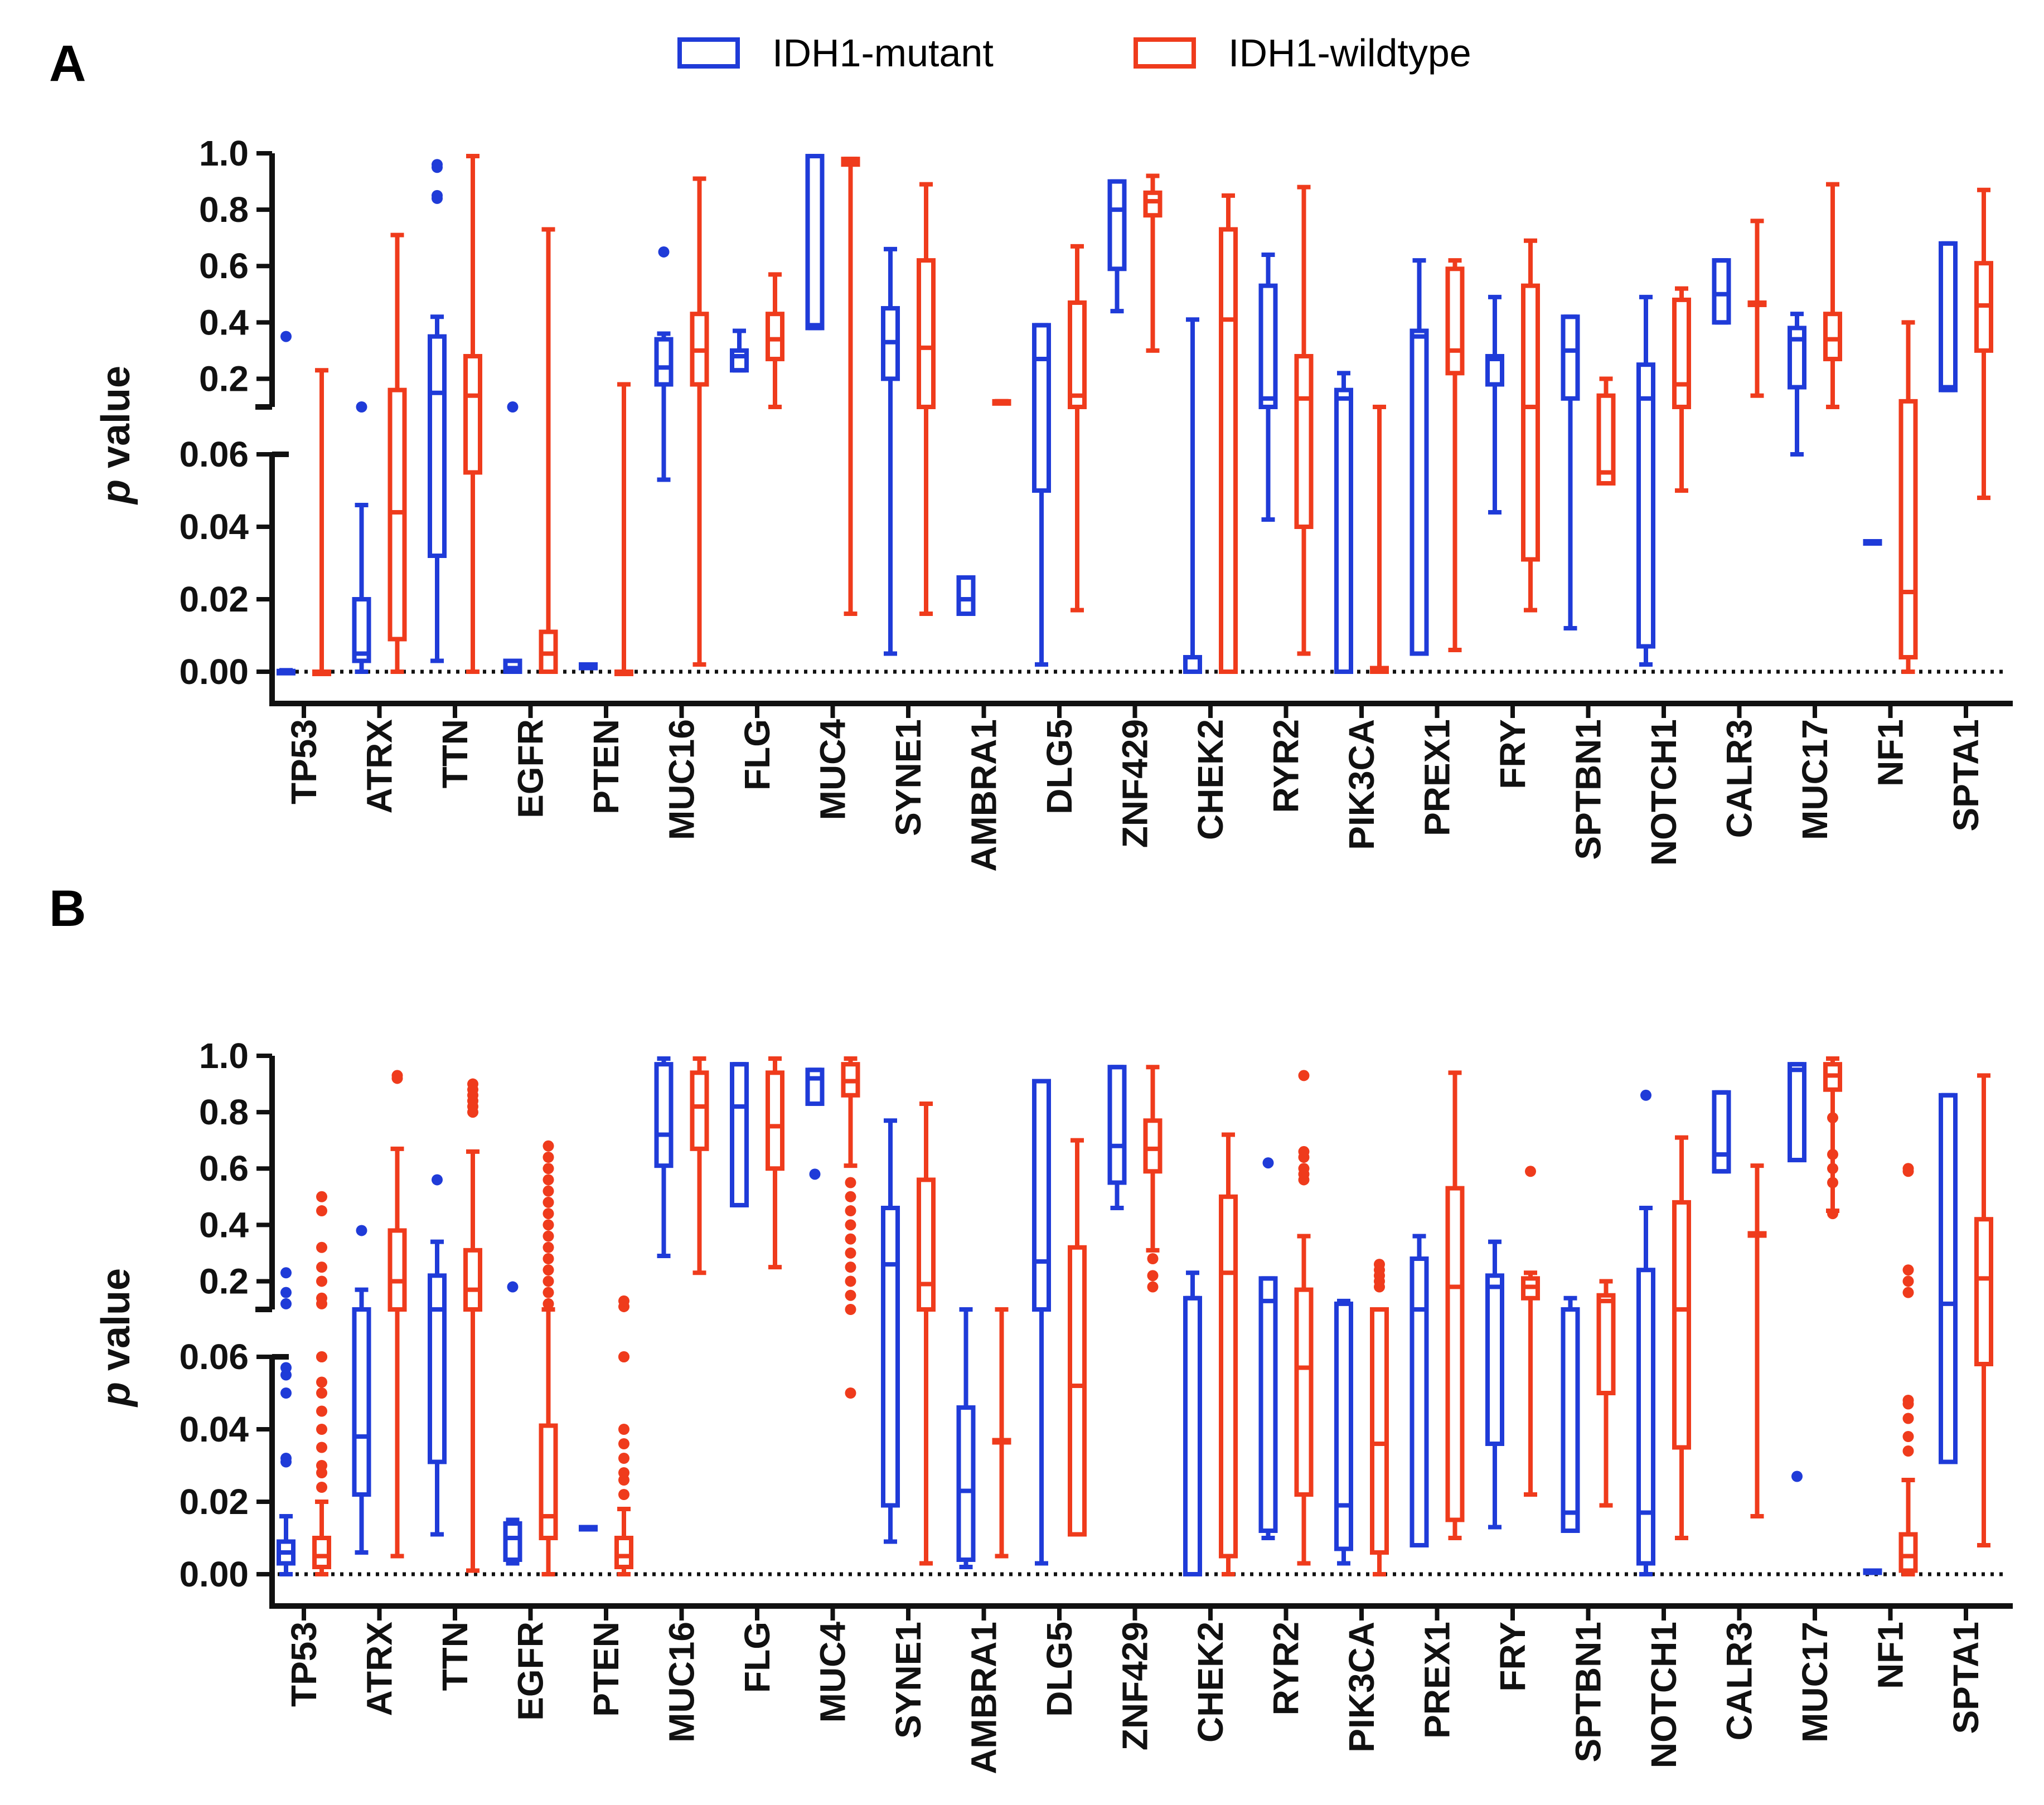 This screenshot has width=2044, height=1805. Describe the element at coordinates (224, 1281) in the screenshot. I see `y-tick-label: 0.2` at that location.